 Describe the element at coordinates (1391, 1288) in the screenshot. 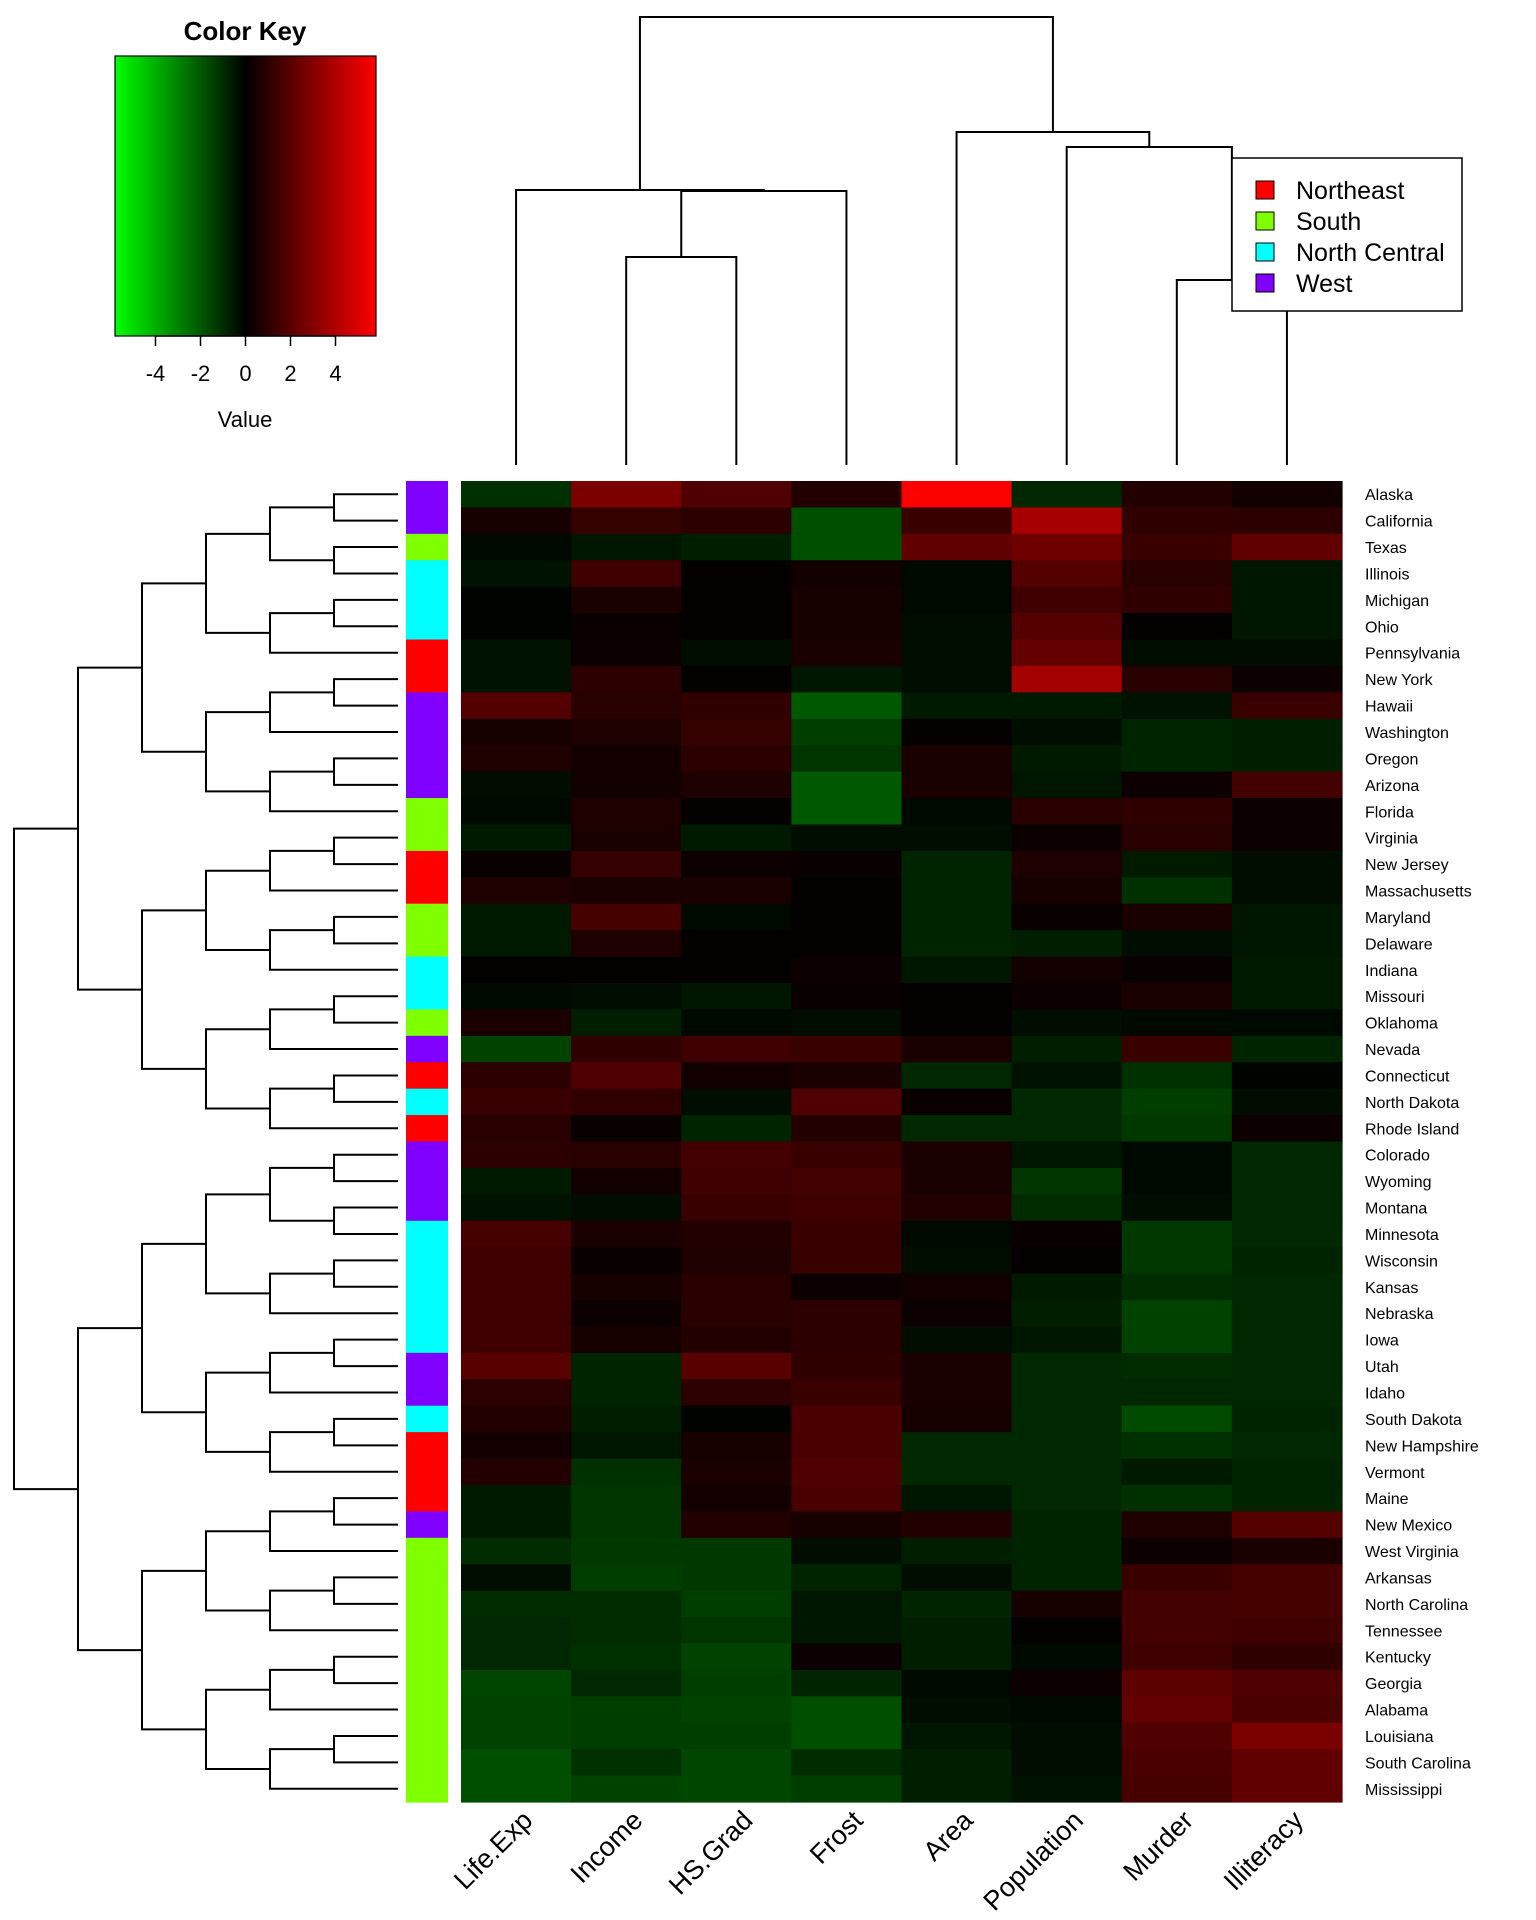

I see `row-label: Kansas` at that location.